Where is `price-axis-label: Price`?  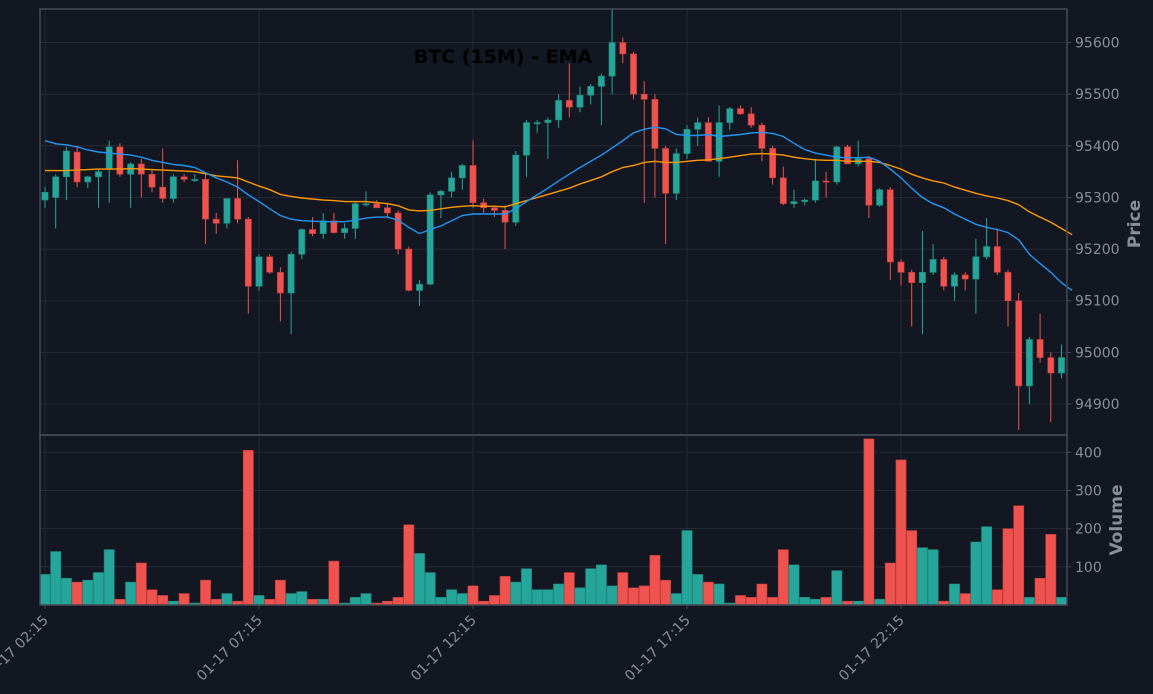
price-axis-label: Price is located at coordinates (1135, 224).